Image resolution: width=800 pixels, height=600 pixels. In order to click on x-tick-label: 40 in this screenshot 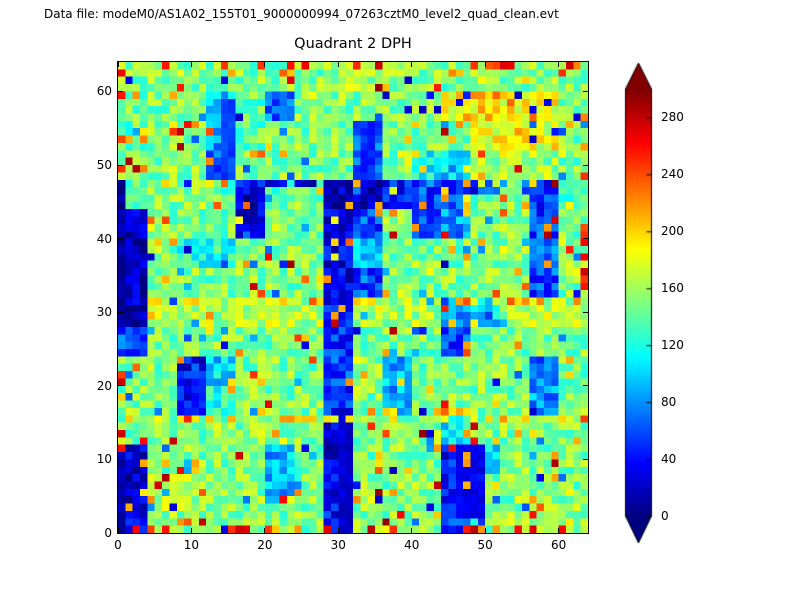, I will do `click(412, 545)`.